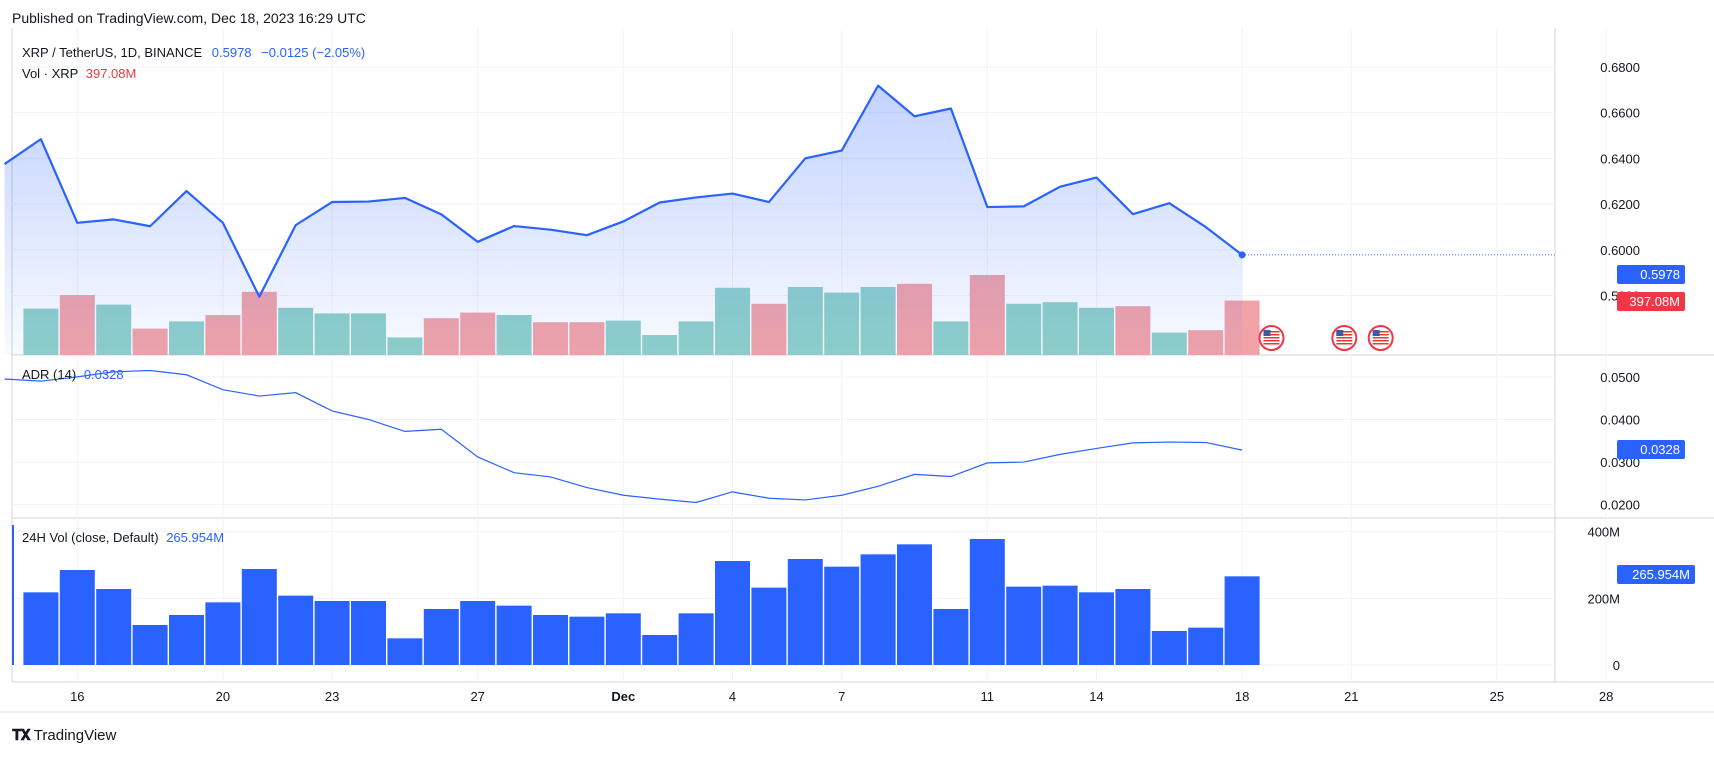 The image size is (1714, 758). I want to click on tradingview-brand: 𝐓𝐗 TradingView, so click(64, 735).